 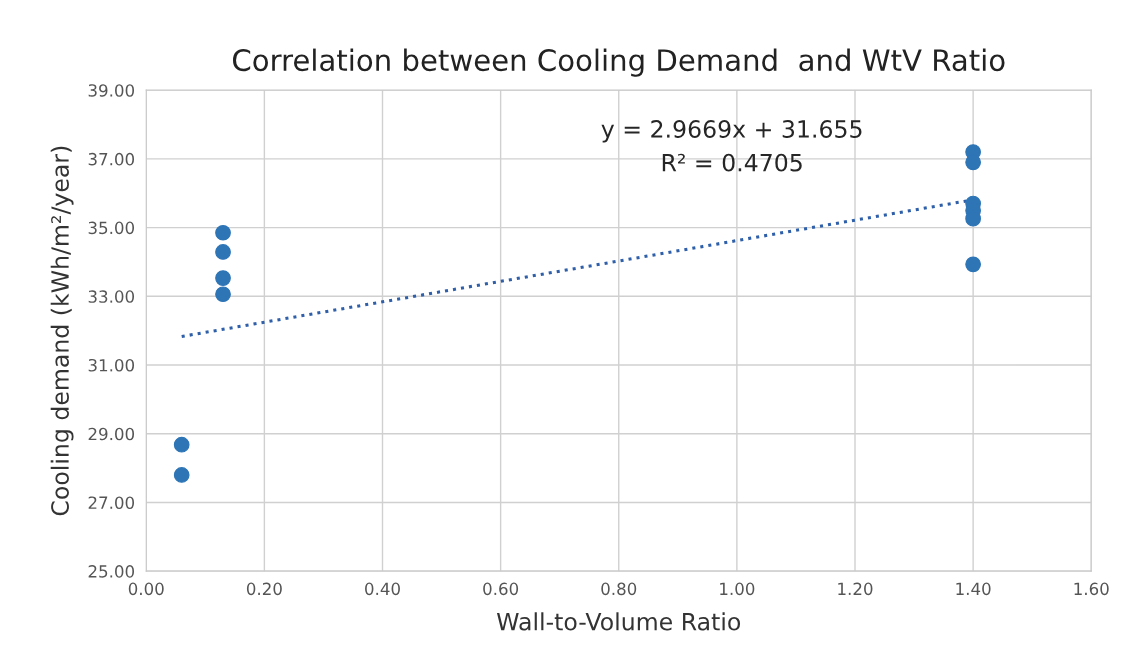 What do you see at coordinates (111, 90) in the screenshot?
I see `y-tick-label: 39.00` at bounding box center [111, 90].